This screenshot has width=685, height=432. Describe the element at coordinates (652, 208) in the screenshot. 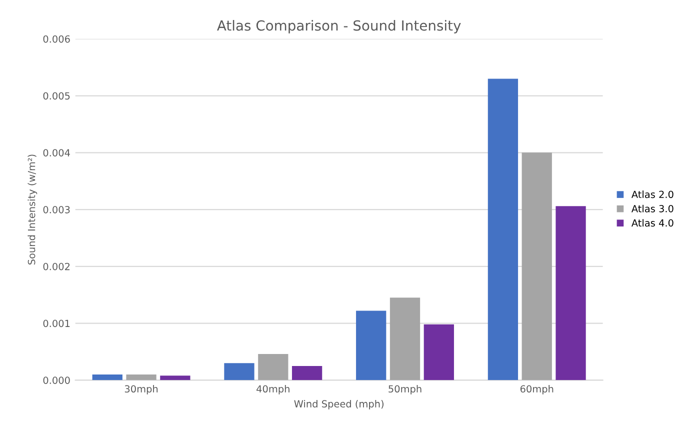

I see `legend-label: Atlas 3.0` at that location.